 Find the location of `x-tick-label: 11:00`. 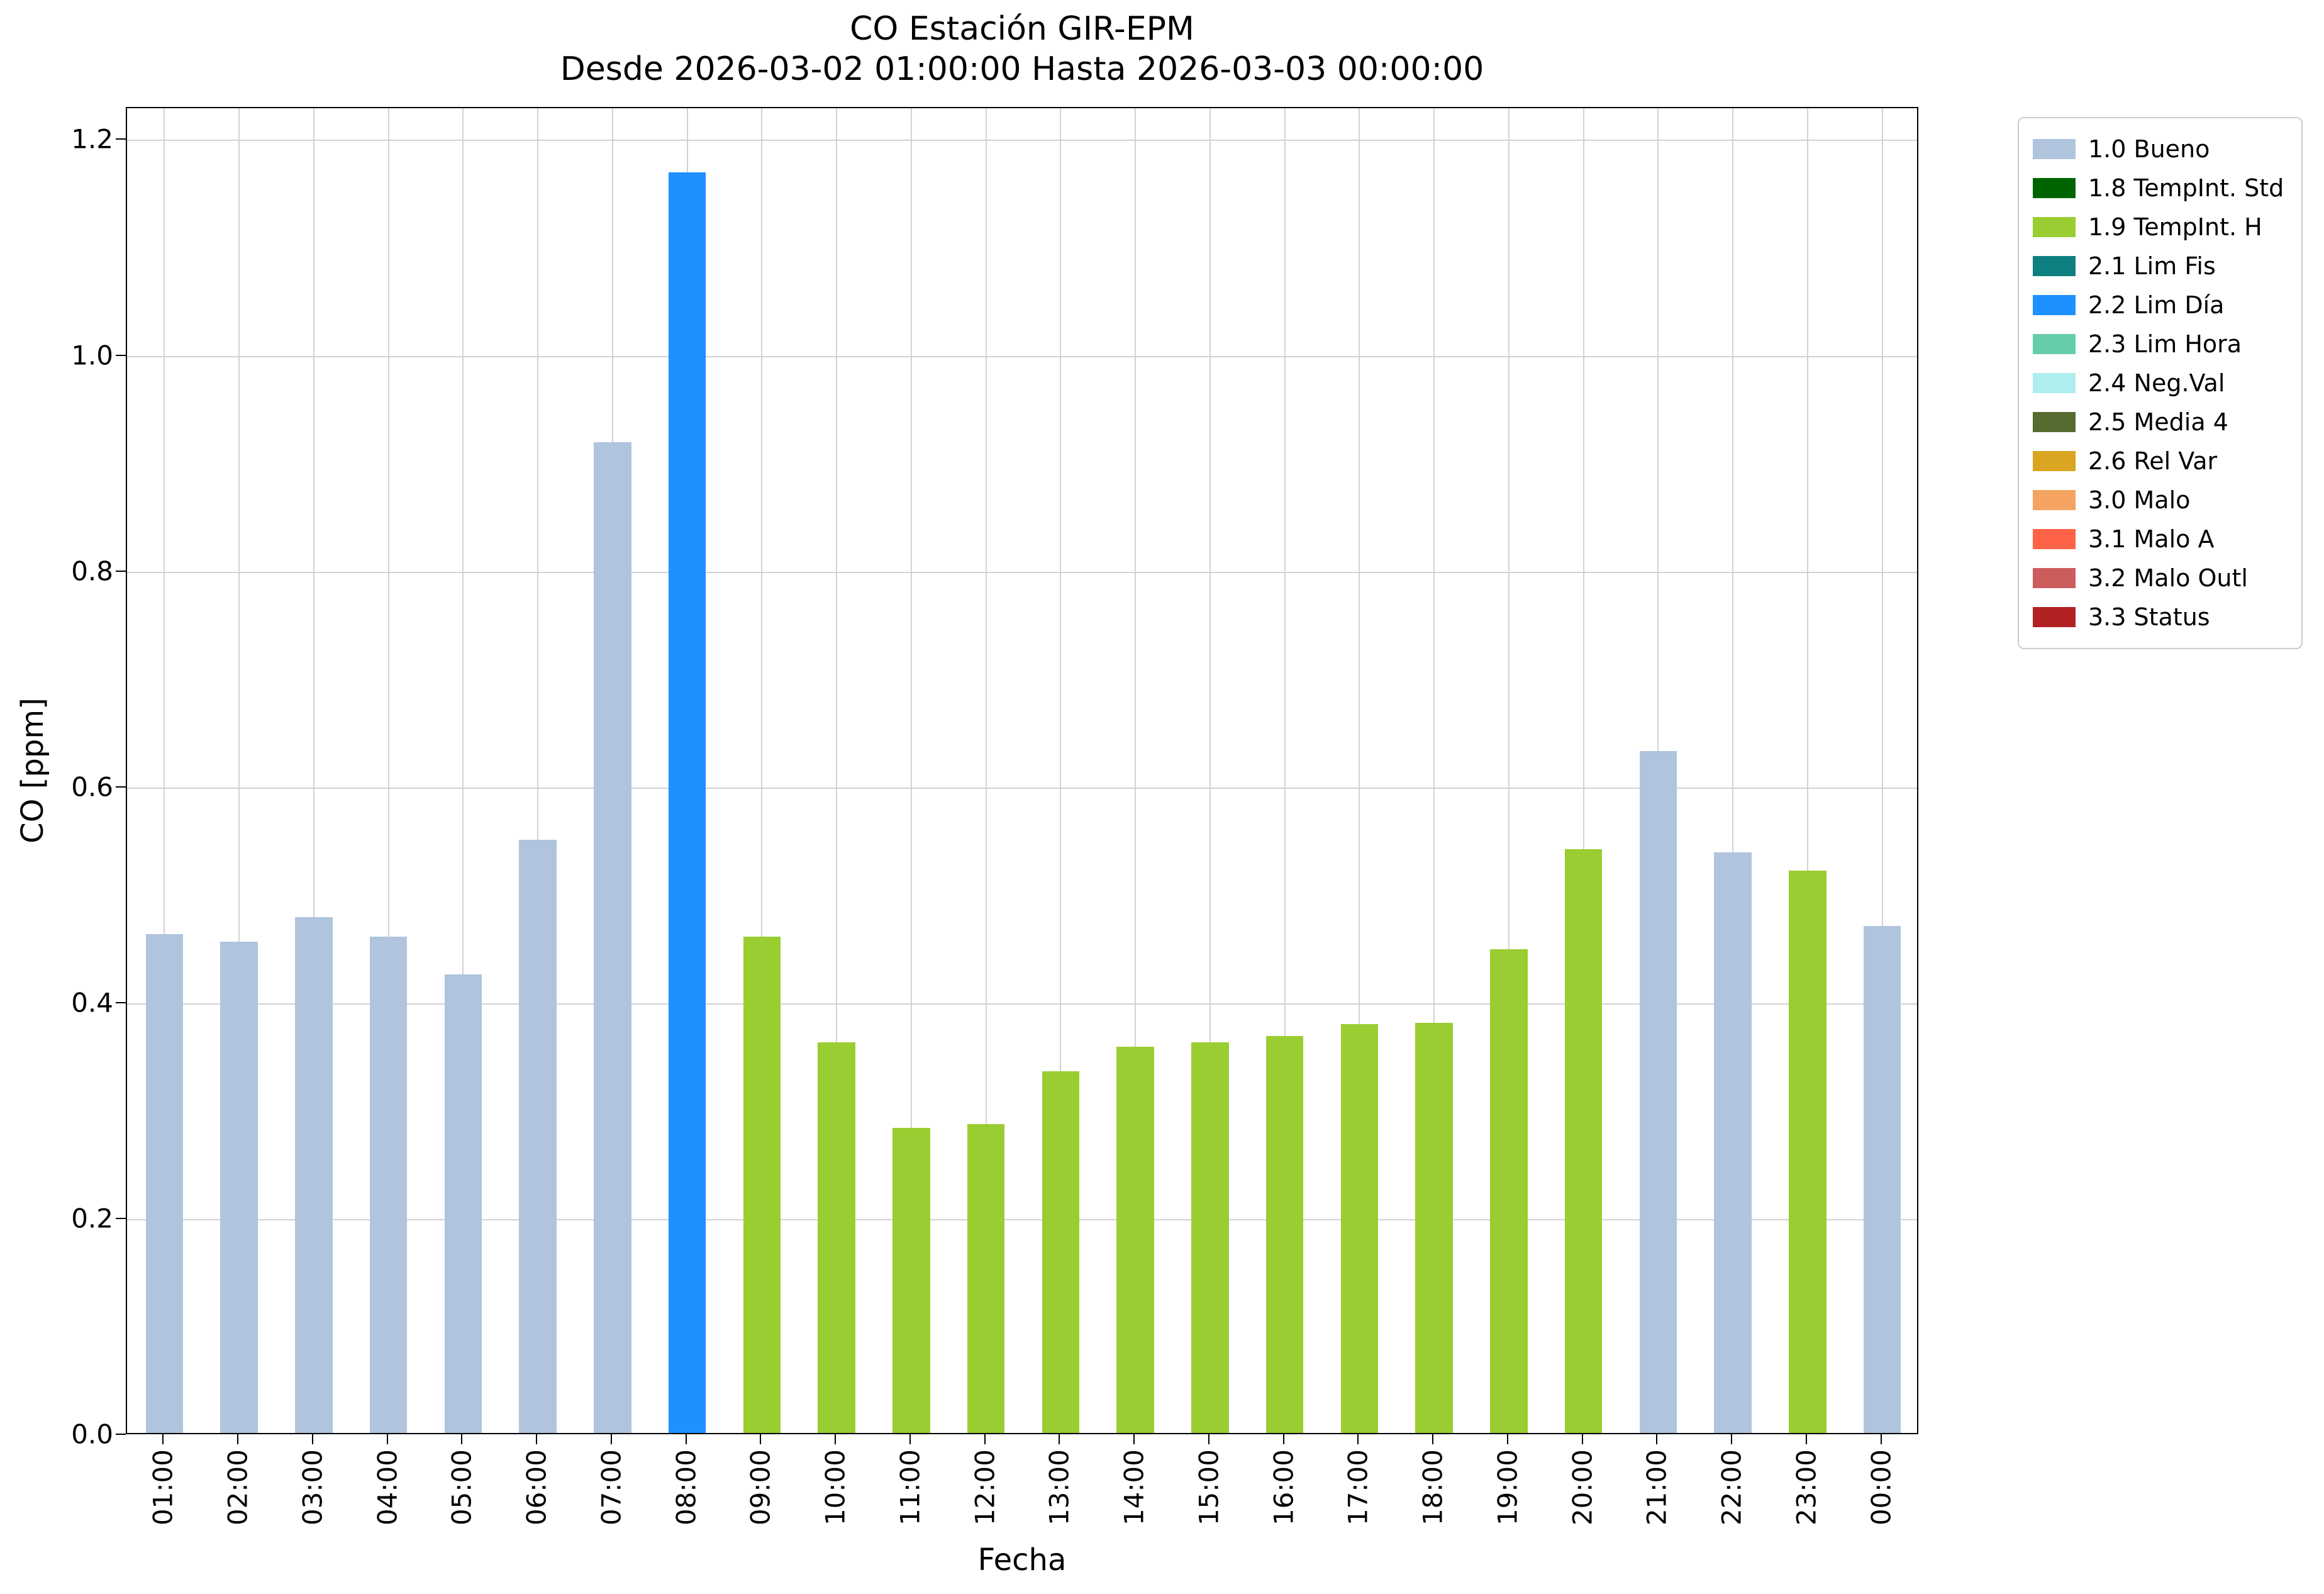

x-tick-label: 11:00 is located at coordinates (910, 1487).